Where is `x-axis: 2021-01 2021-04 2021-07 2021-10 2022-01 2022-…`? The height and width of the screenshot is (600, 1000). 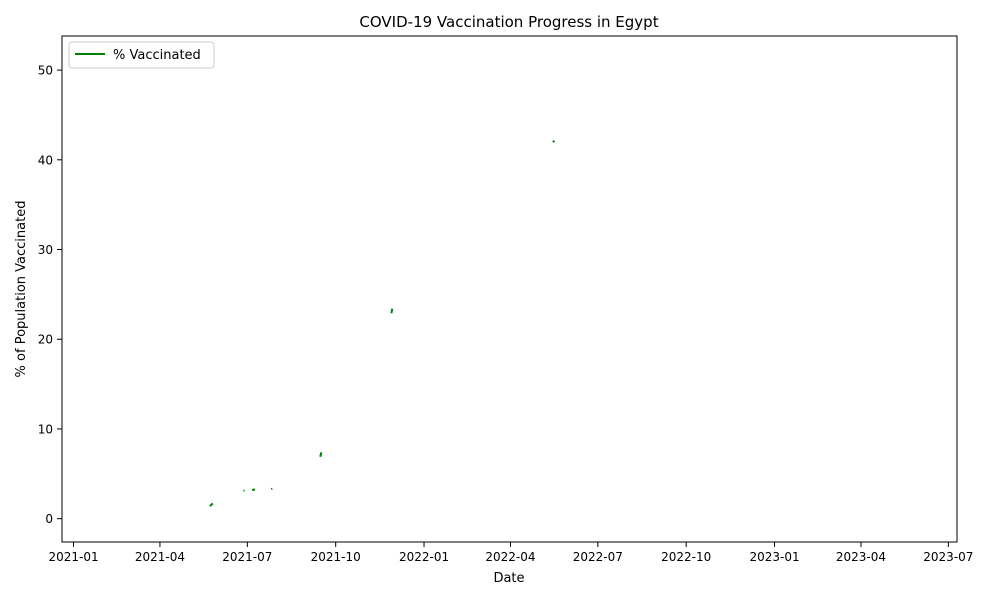
x-axis: 2021-01 2021-04 2021-07 2021-10 2022-01 2022-… is located at coordinates (510, 553).